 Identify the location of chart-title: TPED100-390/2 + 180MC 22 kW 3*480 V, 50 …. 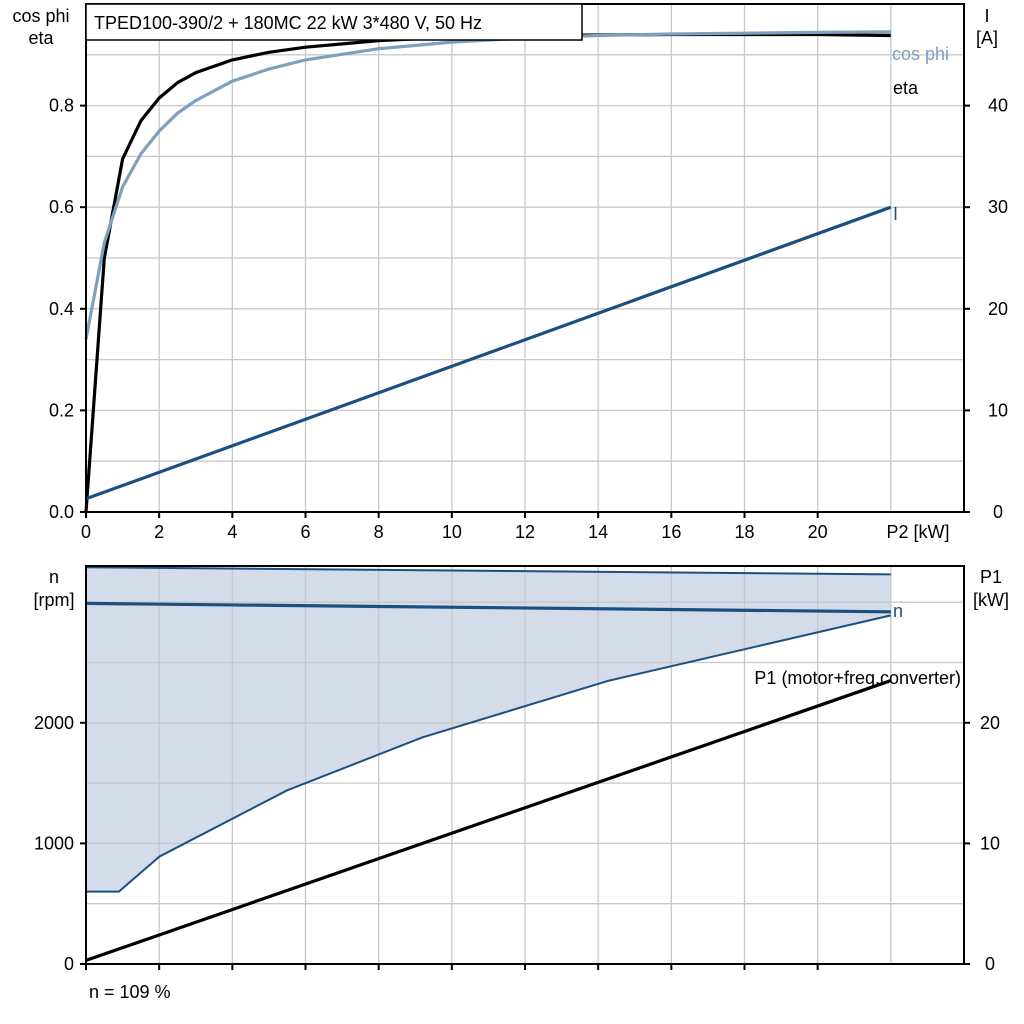
(288, 23).